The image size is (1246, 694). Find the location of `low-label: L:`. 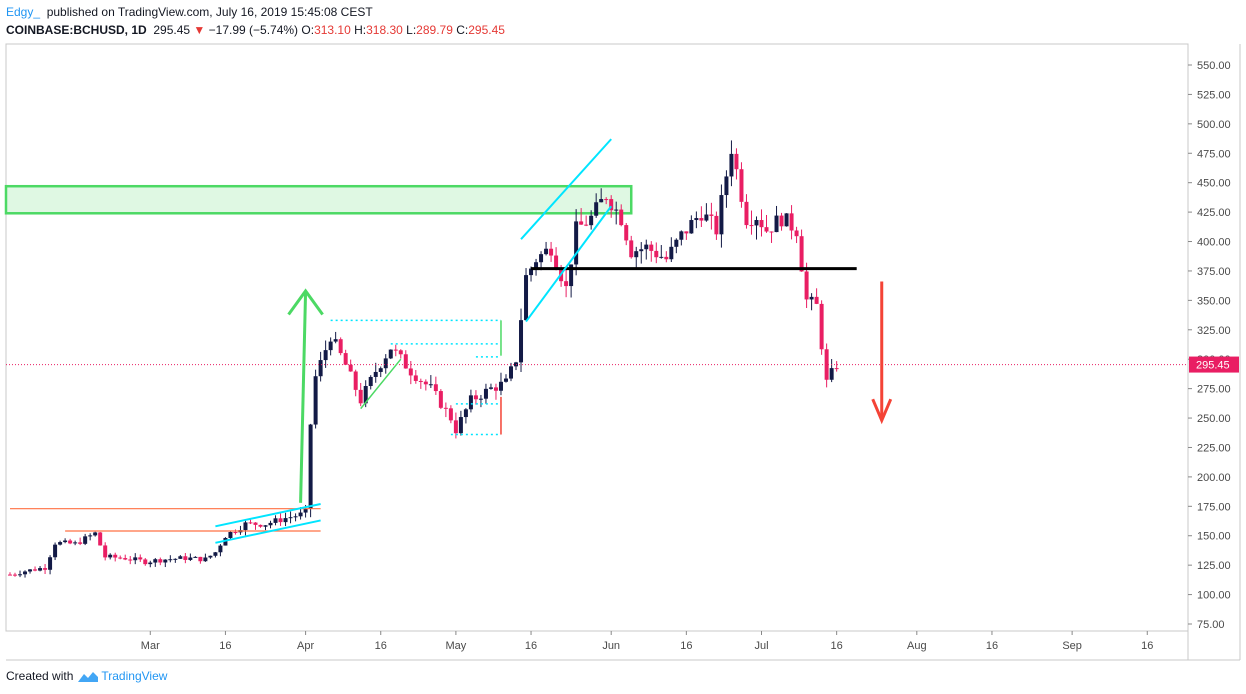

low-label: L: is located at coordinates (411, 30).